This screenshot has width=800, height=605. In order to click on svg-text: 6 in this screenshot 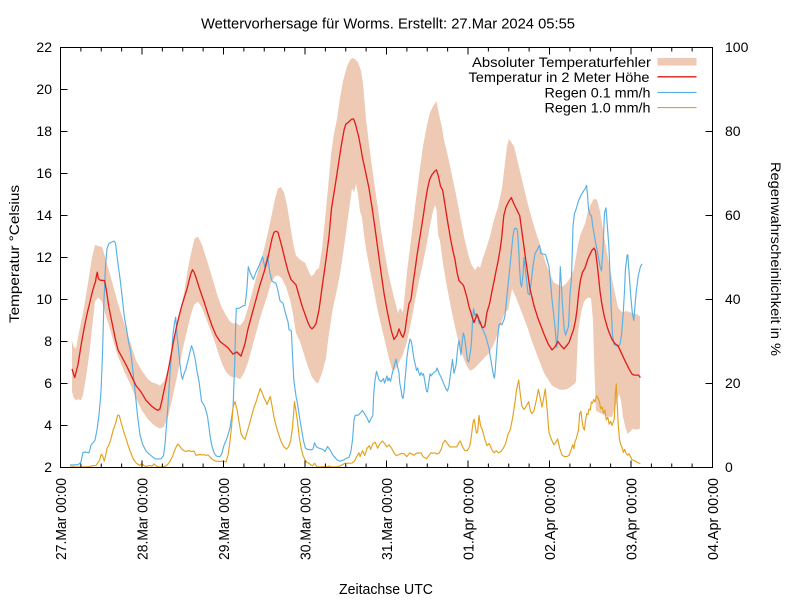, I will do `click(48, 383)`.